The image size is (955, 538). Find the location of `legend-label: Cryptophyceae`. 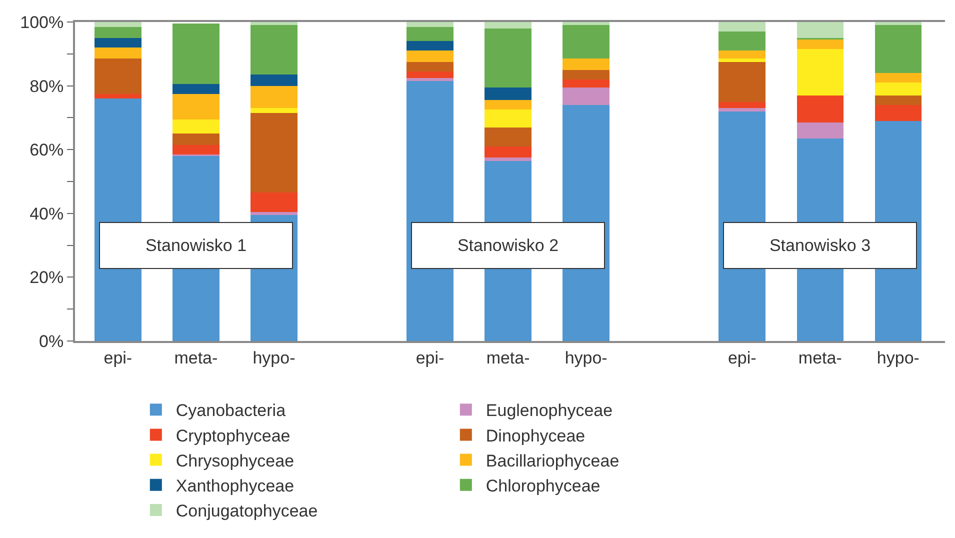

legend-label: Cryptophyceae is located at coordinates (233, 436).